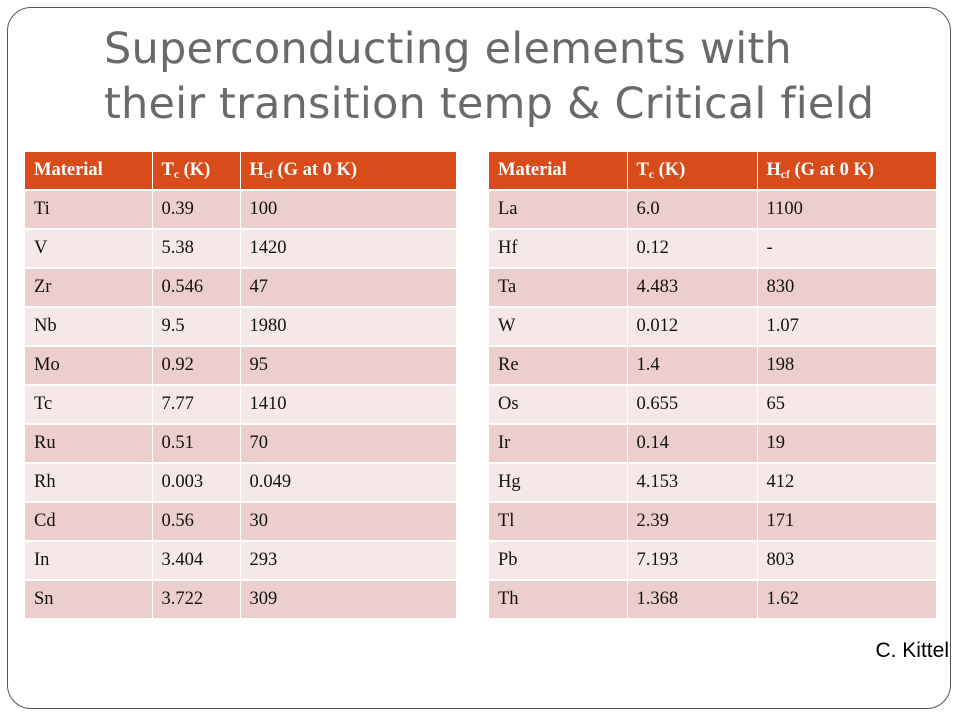 Image resolution: width=960 pixels, height=720 pixels. I want to click on cell-material: Re, so click(558, 366).